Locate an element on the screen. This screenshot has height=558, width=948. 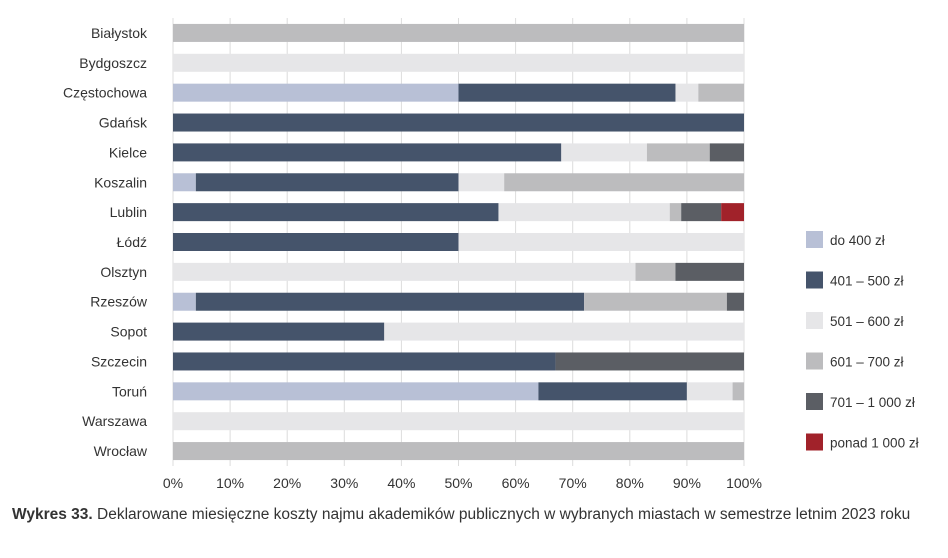
category-label: Białystok is located at coordinates (119, 33).